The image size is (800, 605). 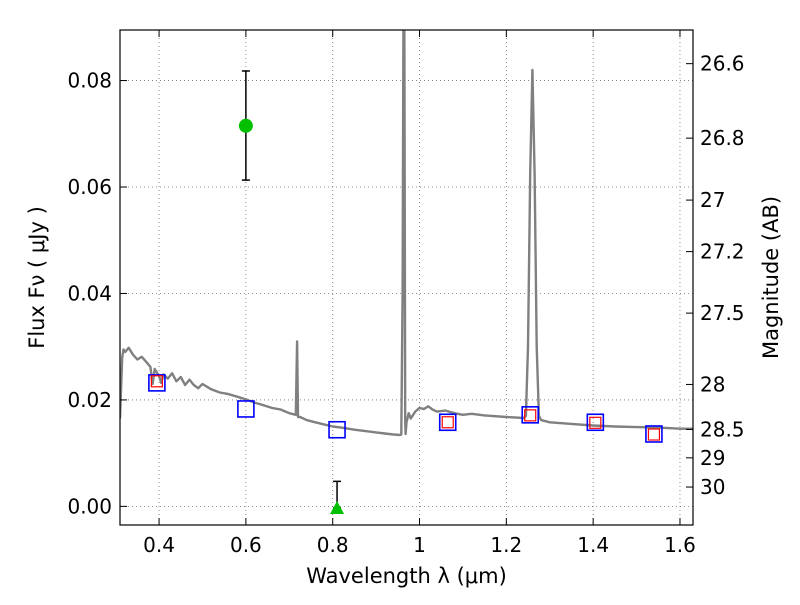 What do you see at coordinates (333, 545) in the screenshot?
I see `x-tick-label: 0.8` at bounding box center [333, 545].